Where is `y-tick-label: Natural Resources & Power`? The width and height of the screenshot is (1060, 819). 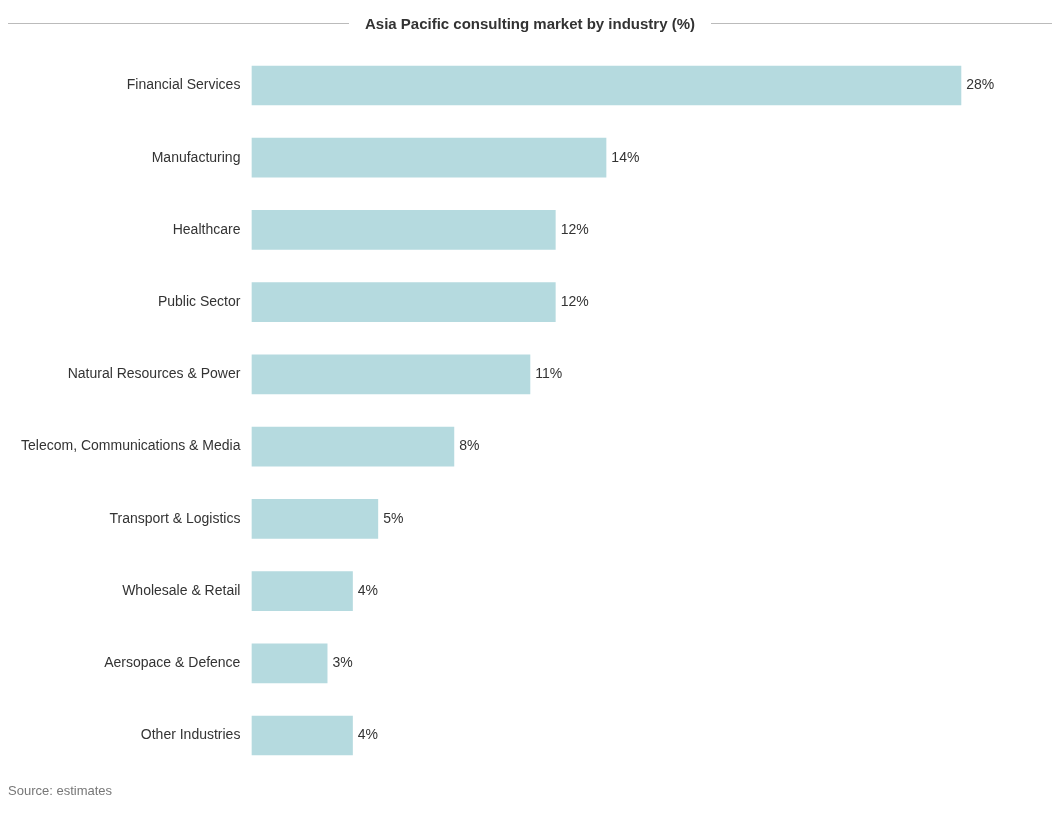 y-tick-label: Natural Resources & Power is located at coordinates (154, 373).